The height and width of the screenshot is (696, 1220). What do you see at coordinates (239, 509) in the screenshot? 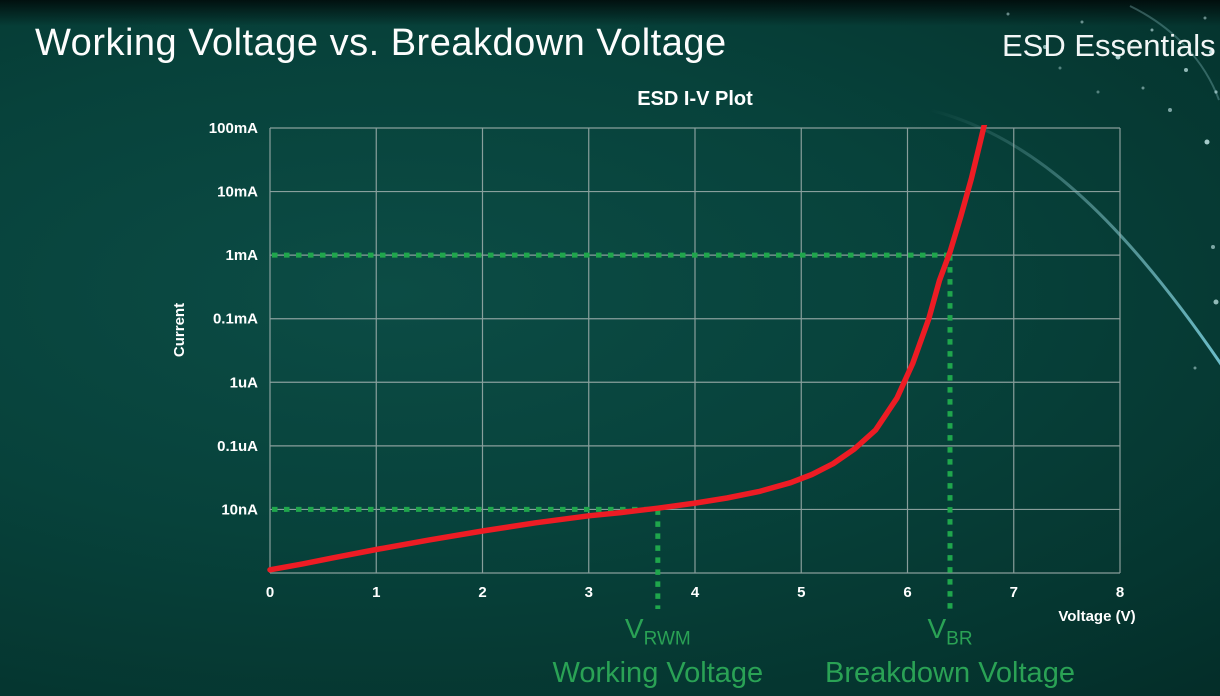
I see `y-tick-label: 10nA` at bounding box center [239, 509].